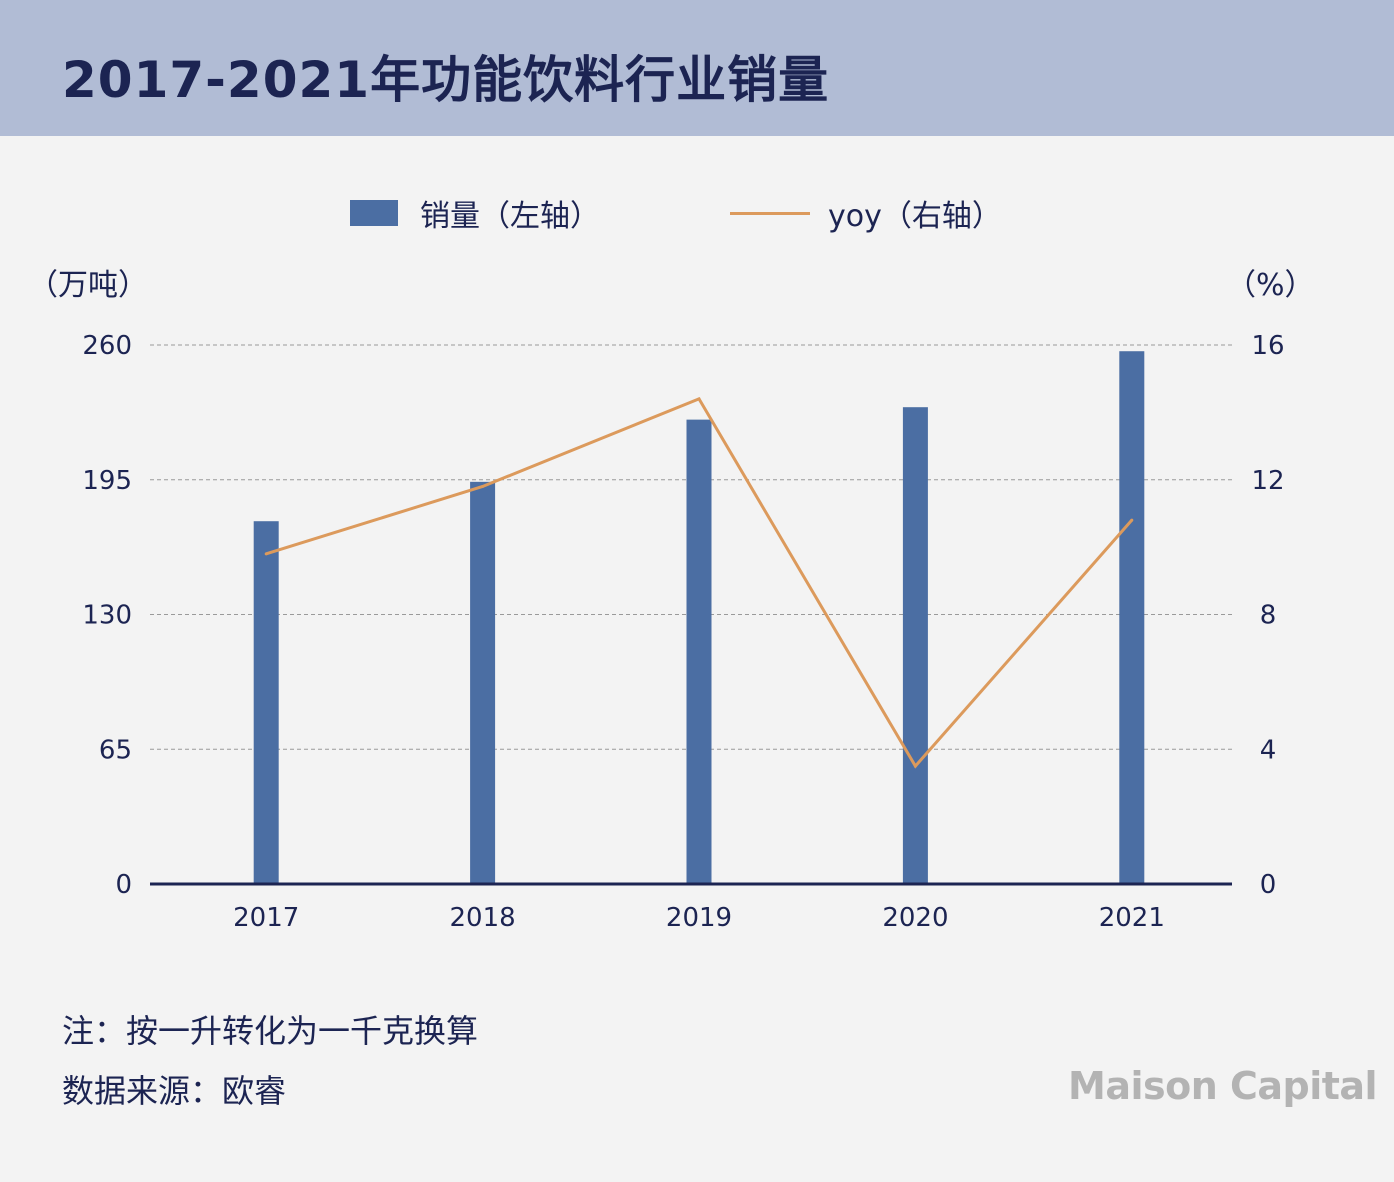 The height and width of the screenshot is (1182, 1394). What do you see at coordinates (483, 918) in the screenshot?
I see `x-tick-label: 2018` at bounding box center [483, 918].